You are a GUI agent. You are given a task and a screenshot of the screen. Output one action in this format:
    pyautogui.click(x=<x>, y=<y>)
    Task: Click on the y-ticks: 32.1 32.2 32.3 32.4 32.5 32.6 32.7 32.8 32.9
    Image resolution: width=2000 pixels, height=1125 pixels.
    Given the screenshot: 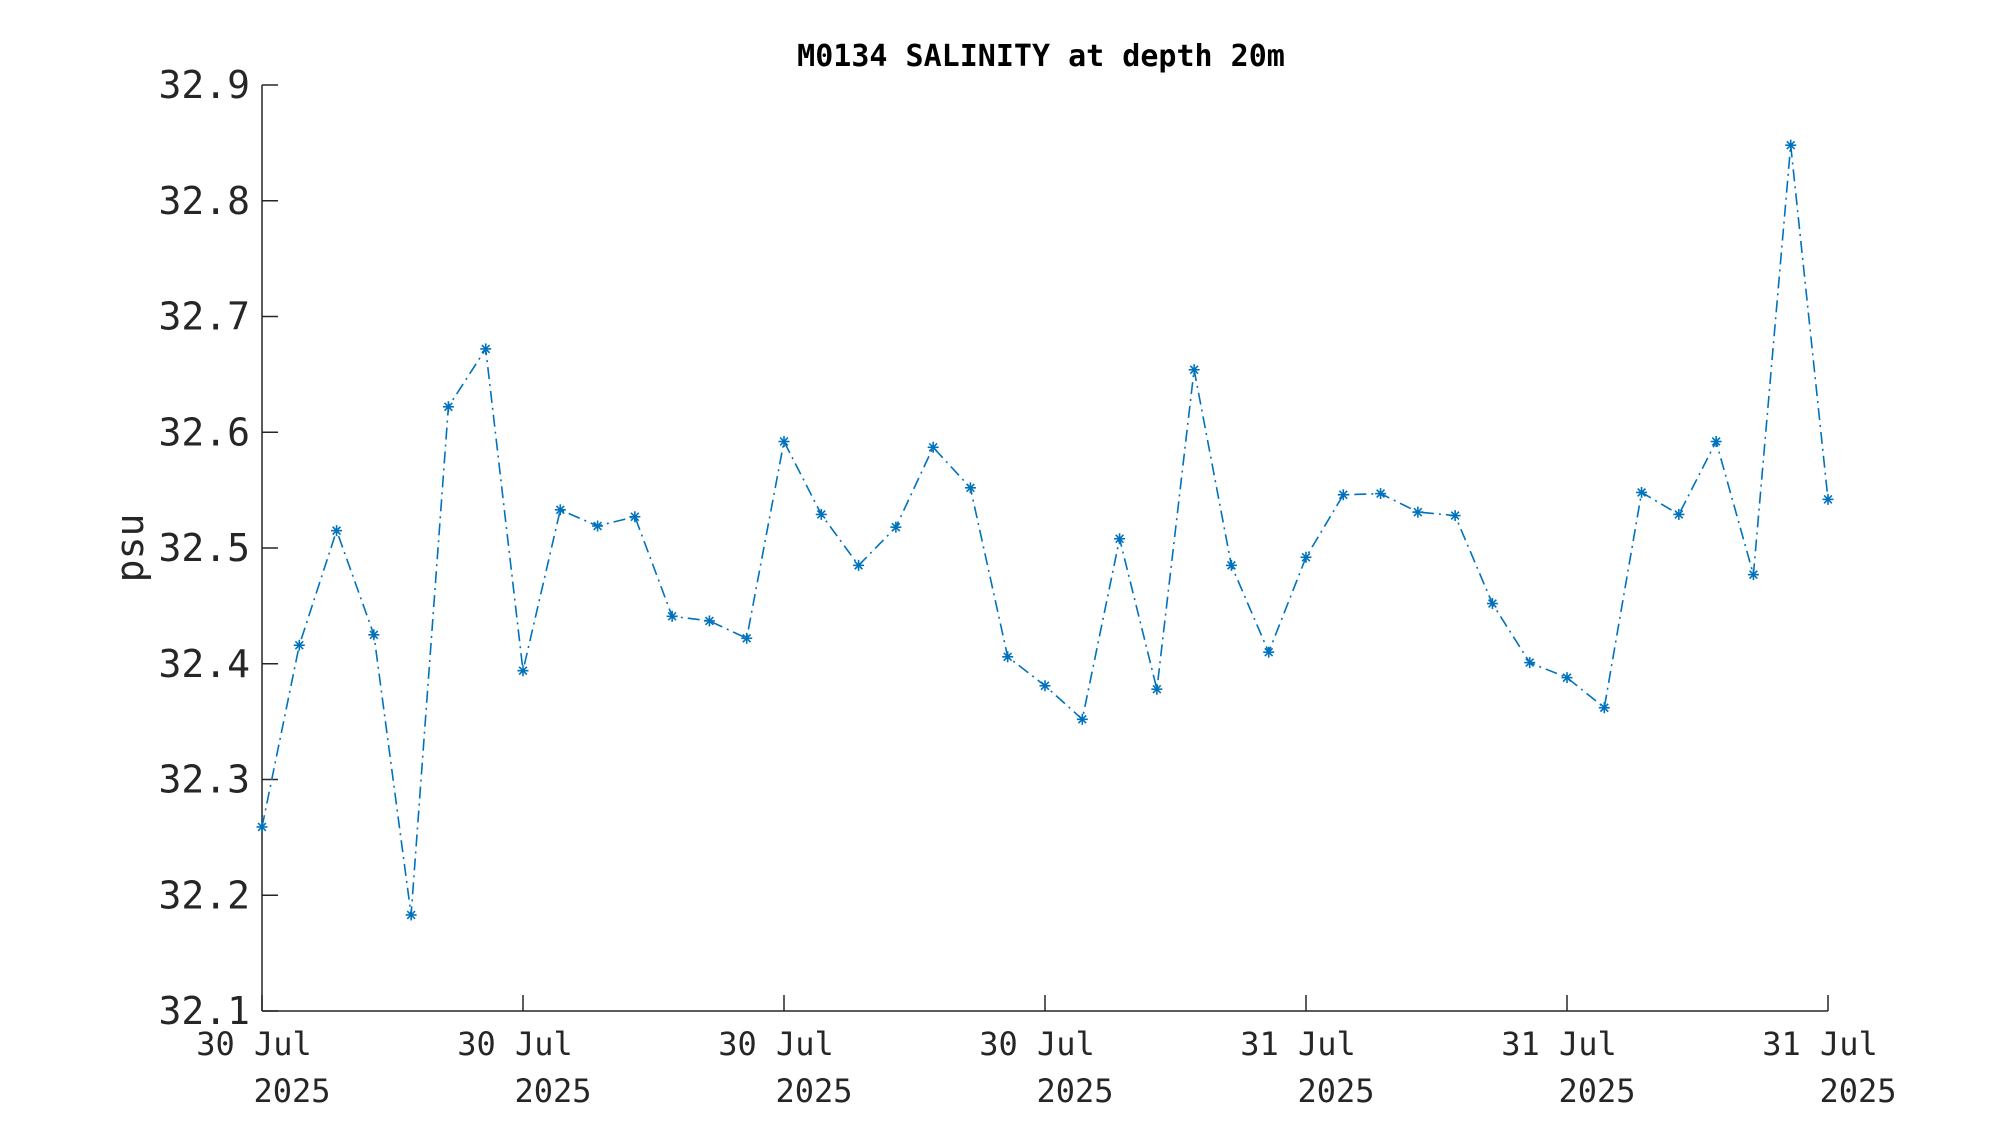 What is the action you would take?
    pyautogui.click(x=218, y=548)
    